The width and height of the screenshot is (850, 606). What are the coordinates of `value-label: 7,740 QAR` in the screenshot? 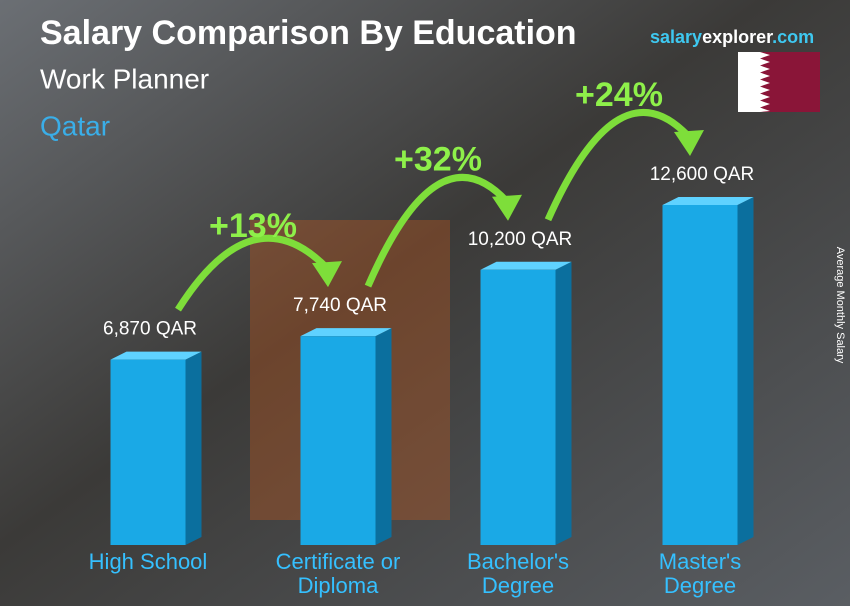 It's located at (340, 305).